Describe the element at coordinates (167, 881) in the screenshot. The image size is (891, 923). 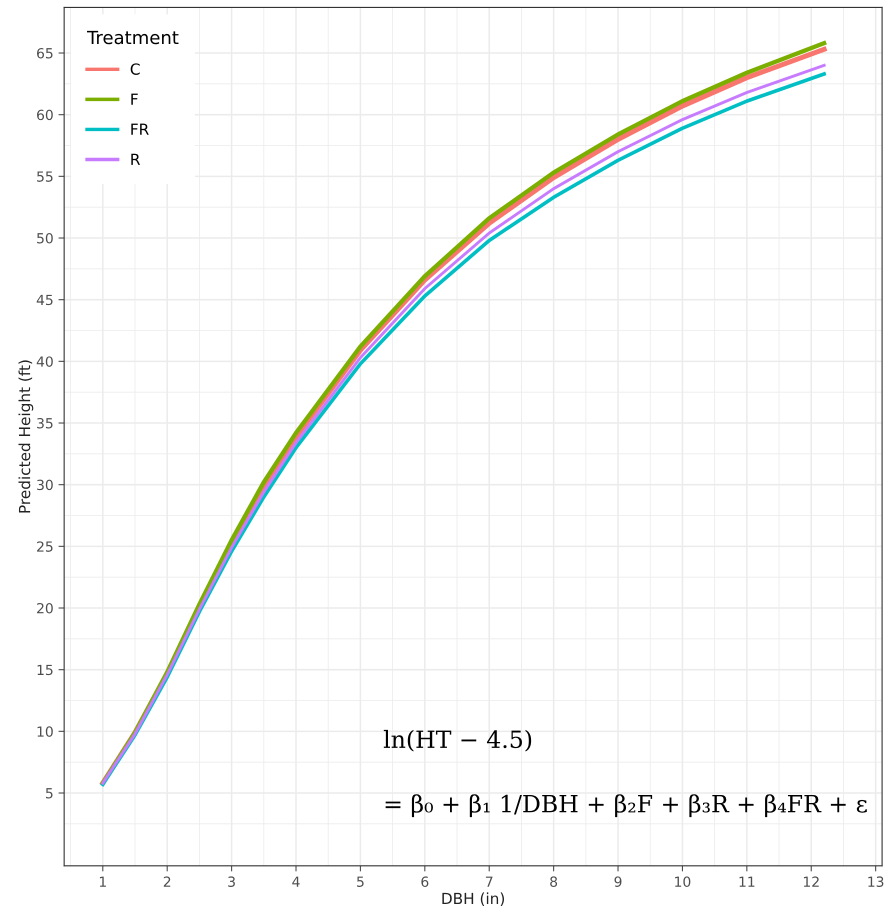
I see `x-tick-label: 2` at that location.